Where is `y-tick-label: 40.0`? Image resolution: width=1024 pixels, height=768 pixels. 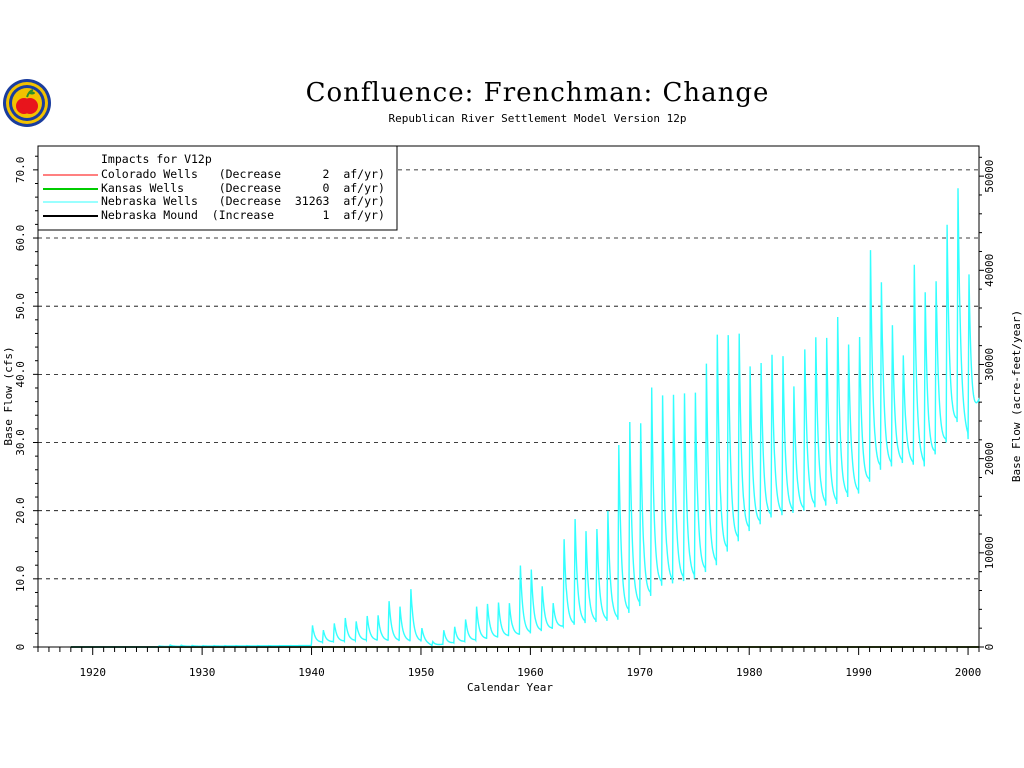
y-tick-label: 40.0 is located at coordinates (20, 374).